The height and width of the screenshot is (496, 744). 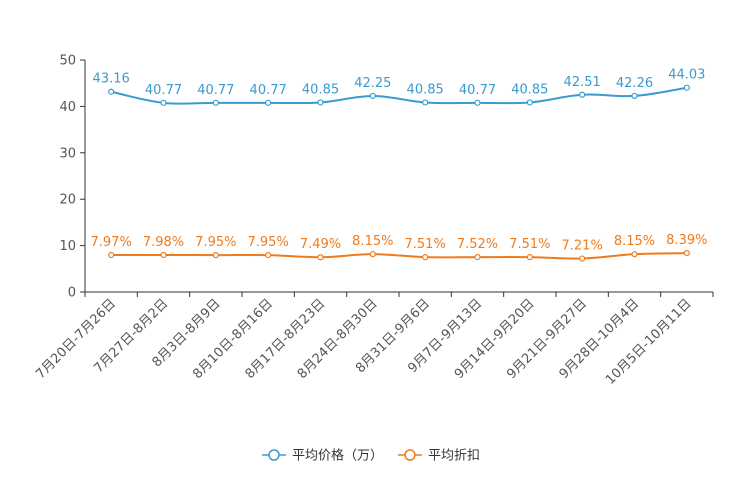 I want to click on data-label: 43.16, so click(x=111, y=79).